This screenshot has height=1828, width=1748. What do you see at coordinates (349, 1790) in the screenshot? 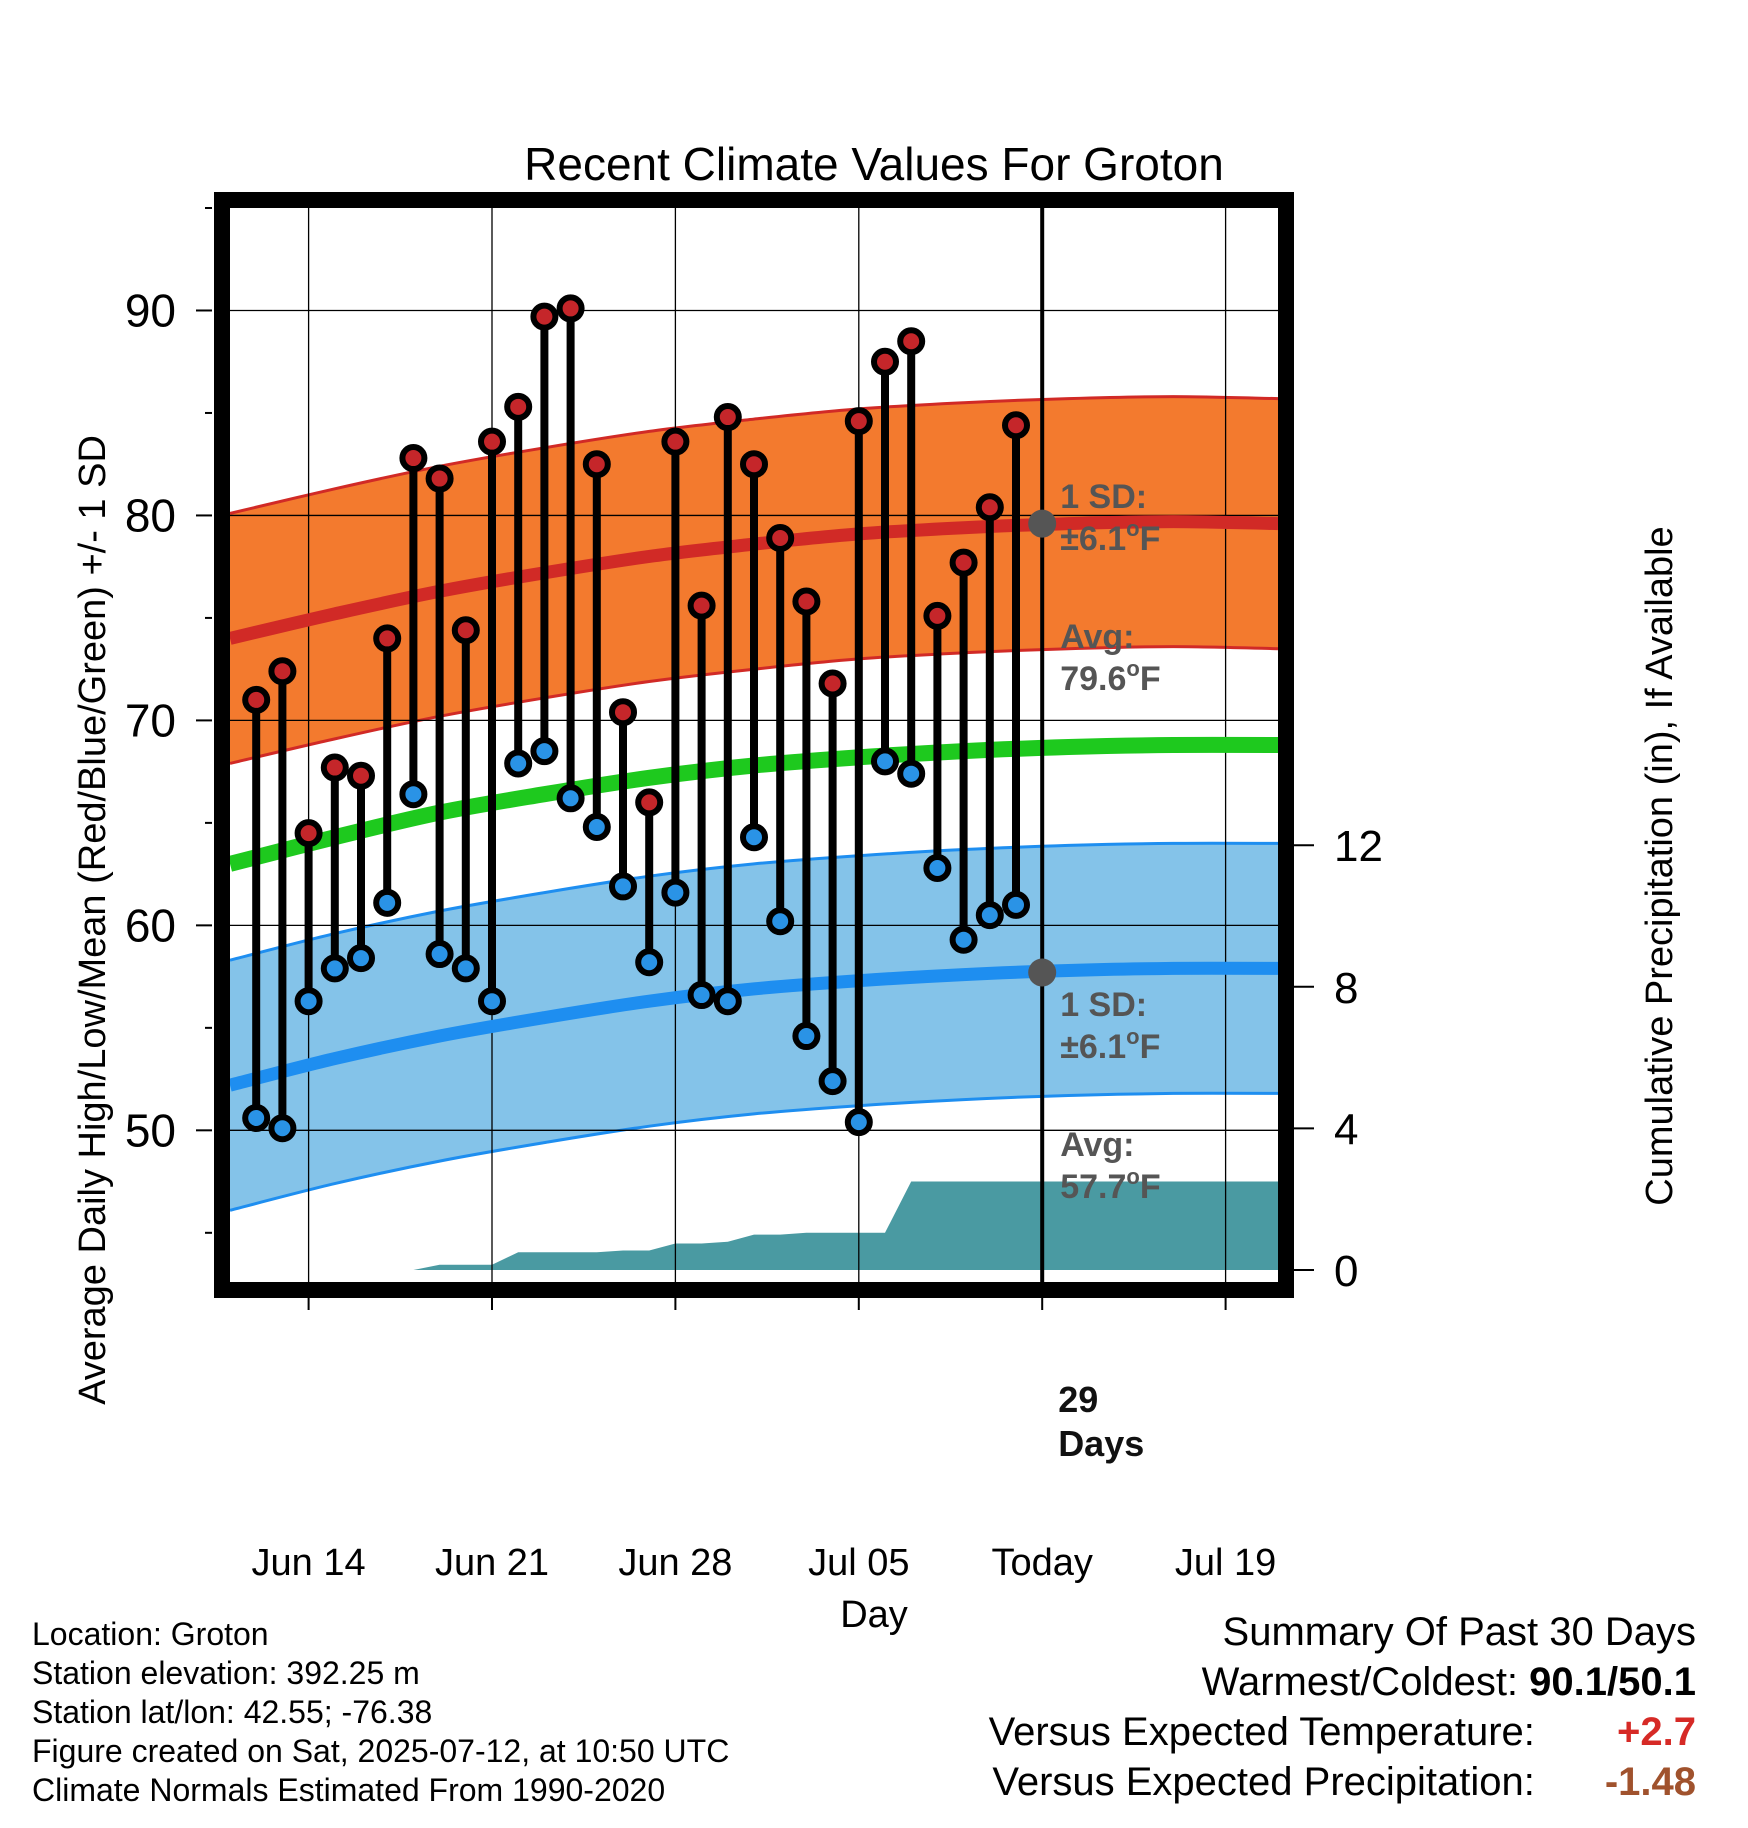
I see `normals-text: Climate Normals Estimated From 1990-2020` at bounding box center [349, 1790].